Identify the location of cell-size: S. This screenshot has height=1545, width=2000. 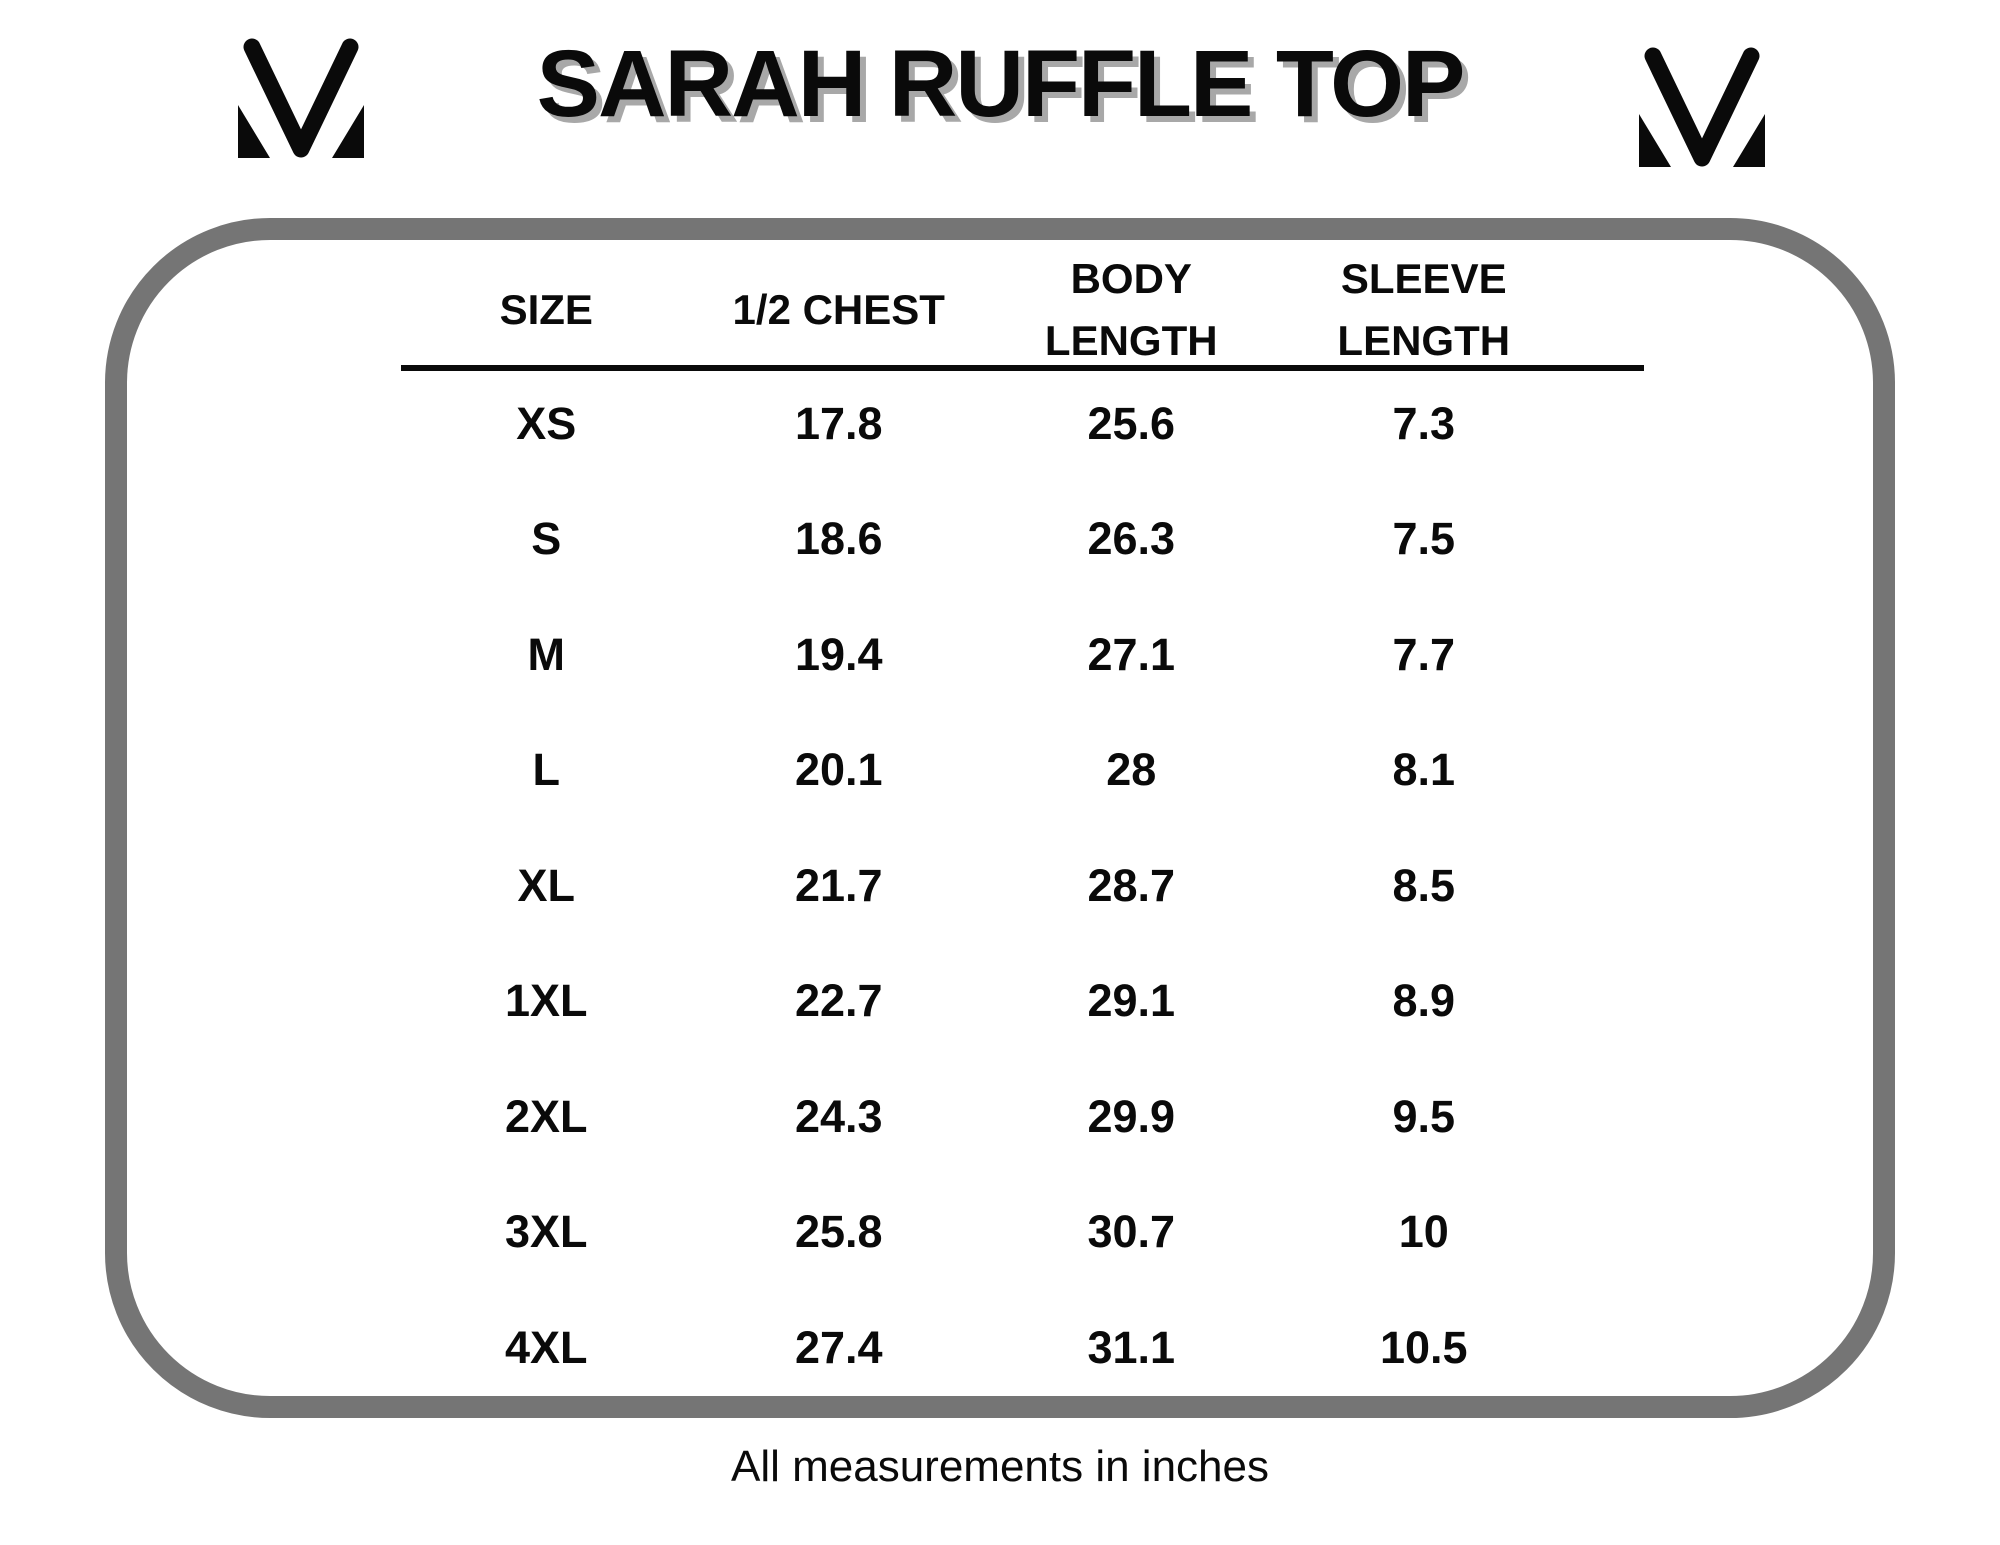
(546, 539).